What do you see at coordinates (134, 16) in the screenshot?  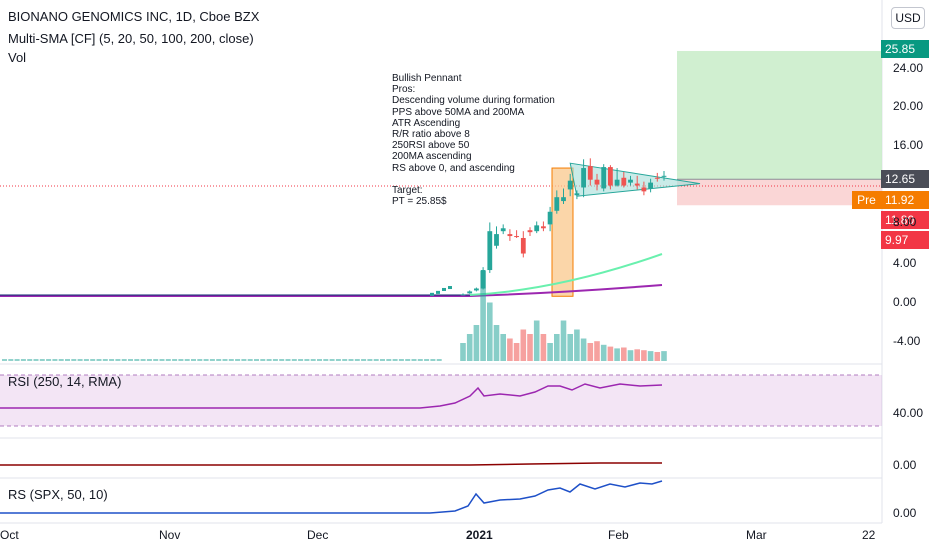 I see `symbol-title: BIONANO GENOMICS INC, 1D, Cboe BZX` at bounding box center [134, 16].